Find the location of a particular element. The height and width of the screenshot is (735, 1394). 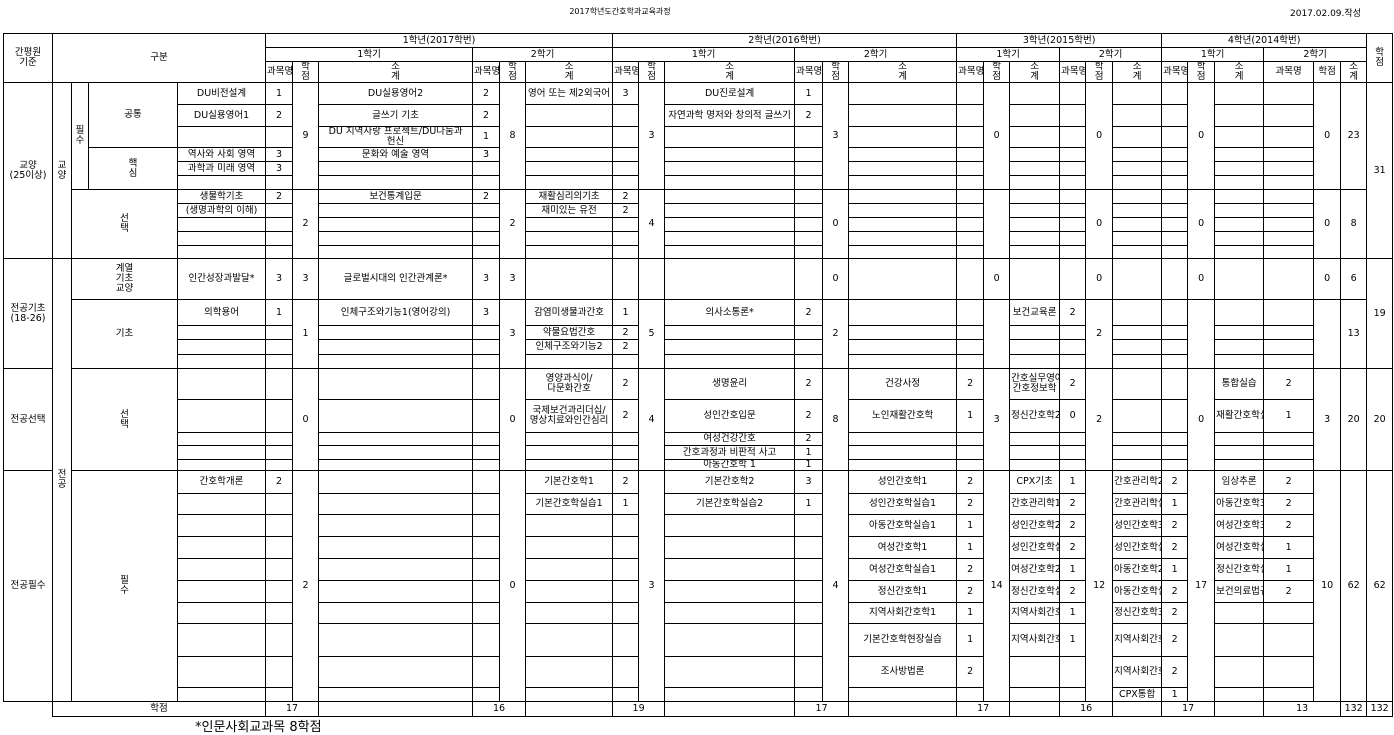

course-name: DU진로설계 is located at coordinates (730, 93).